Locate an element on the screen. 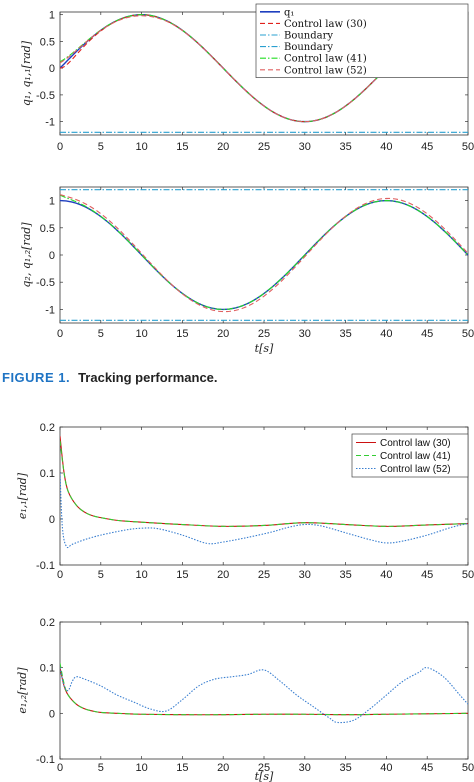  figure-number: FIGURE 1. is located at coordinates (36, 377).